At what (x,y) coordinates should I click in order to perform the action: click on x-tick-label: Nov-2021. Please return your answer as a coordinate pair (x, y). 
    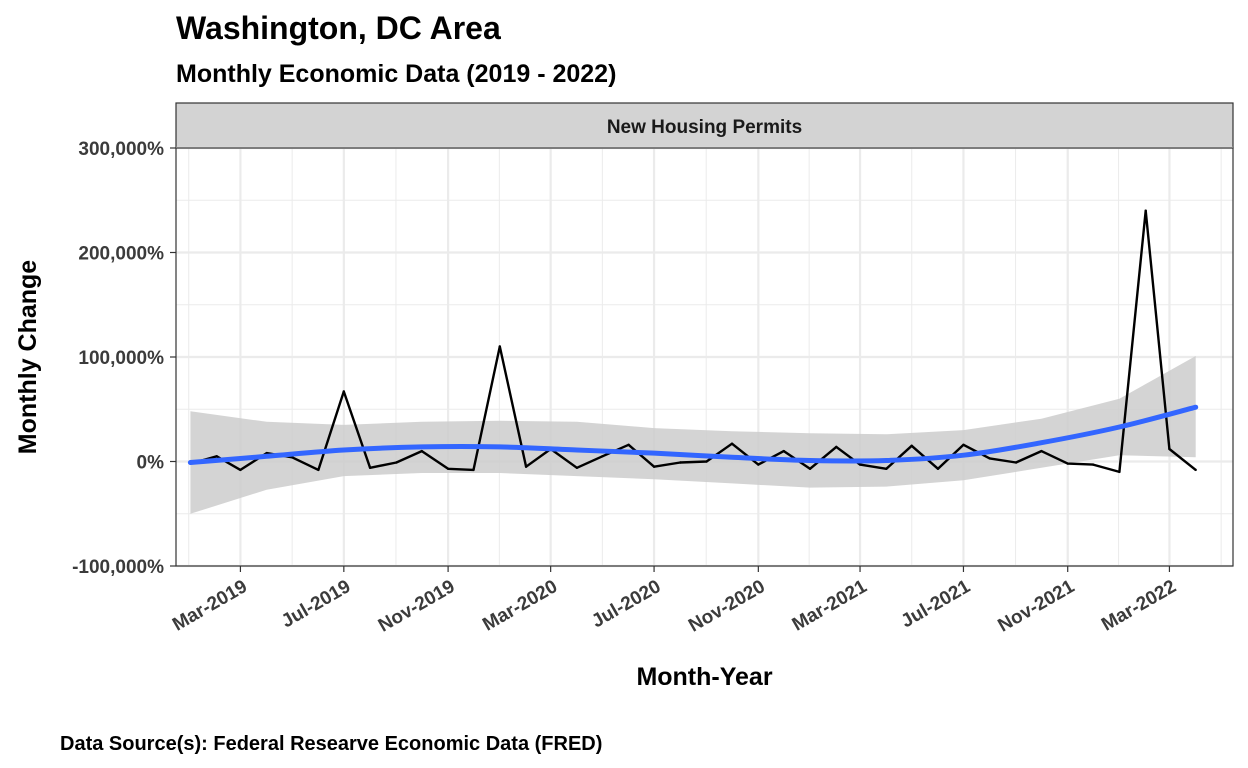
    Looking at the image, I should click on (1037, 606).